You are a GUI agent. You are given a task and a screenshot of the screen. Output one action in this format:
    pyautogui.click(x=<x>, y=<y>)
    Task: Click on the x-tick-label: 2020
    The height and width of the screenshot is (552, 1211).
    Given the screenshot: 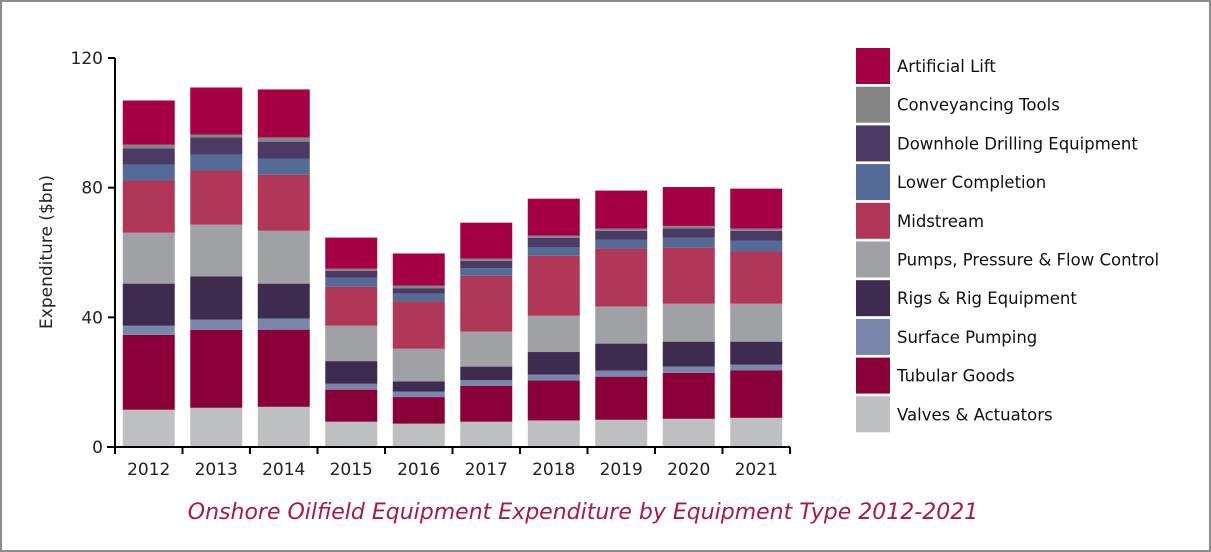 What is the action you would take?
    pyautogui.click(x=688, y=470)
    